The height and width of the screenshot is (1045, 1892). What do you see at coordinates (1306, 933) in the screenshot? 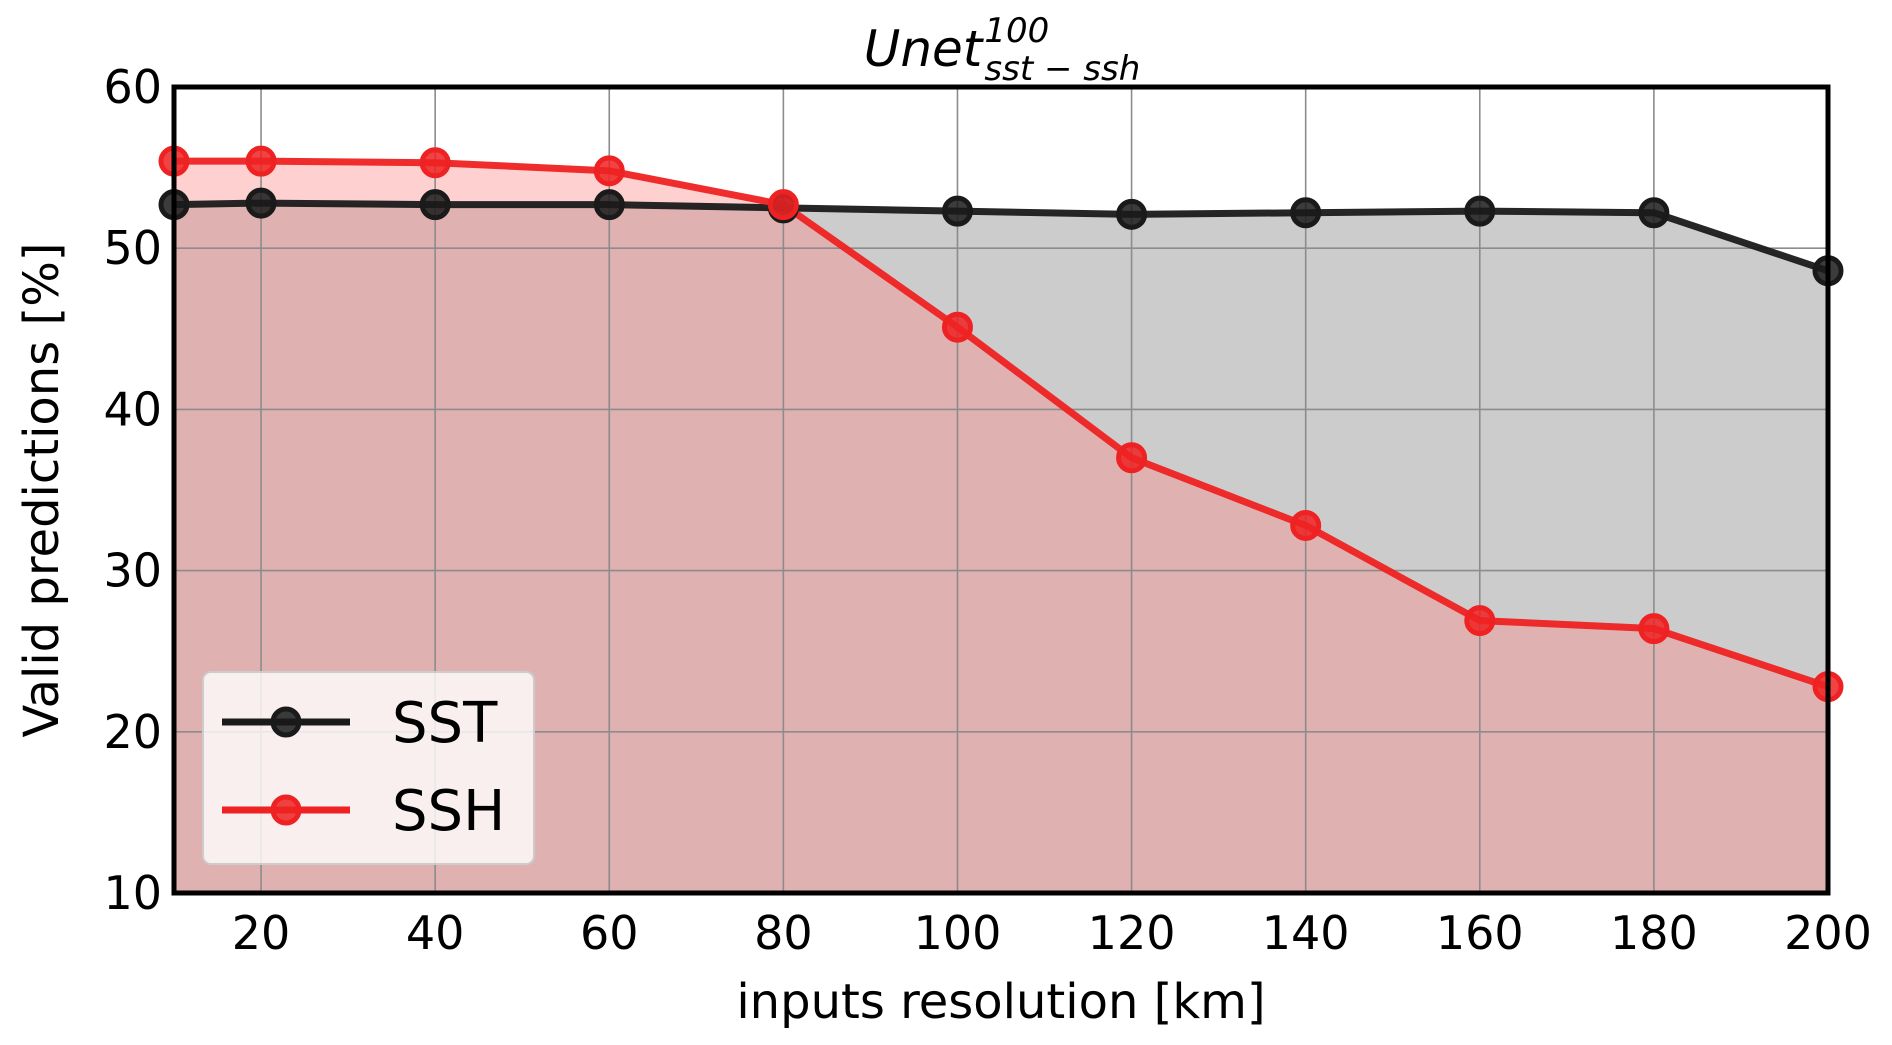
I see `x-tick-label: 140` at bounding box center [1306, 933].